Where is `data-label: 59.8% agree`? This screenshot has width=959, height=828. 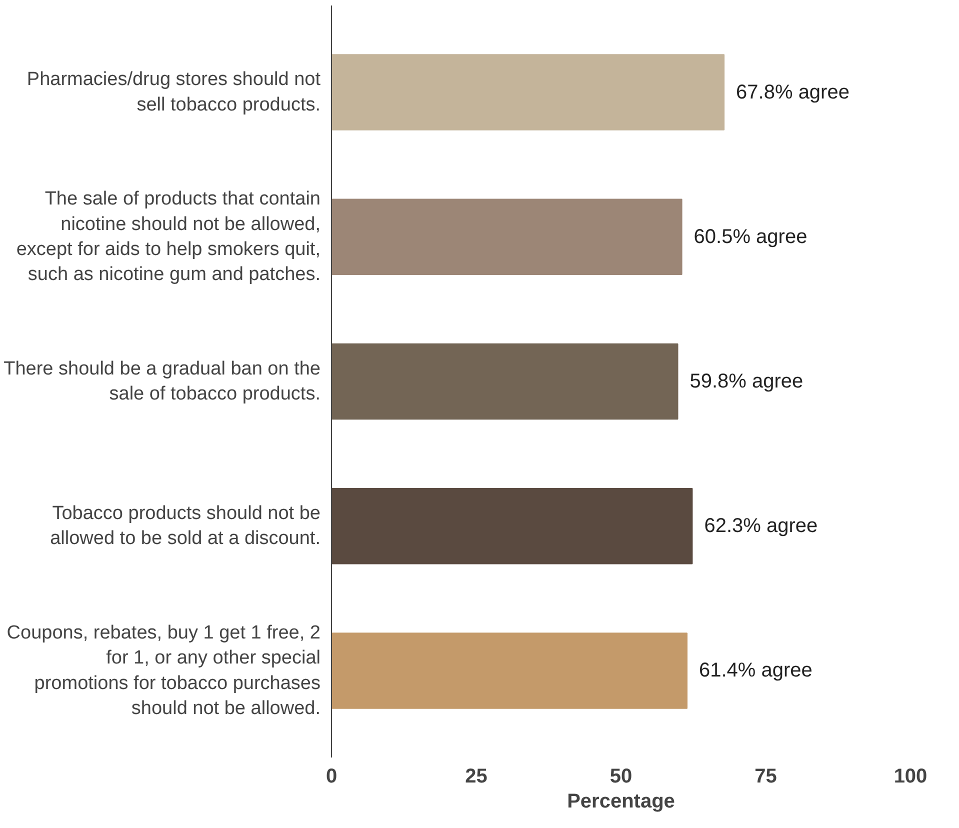
data-label: 59.8% agree is located at coordinates (747, 381).